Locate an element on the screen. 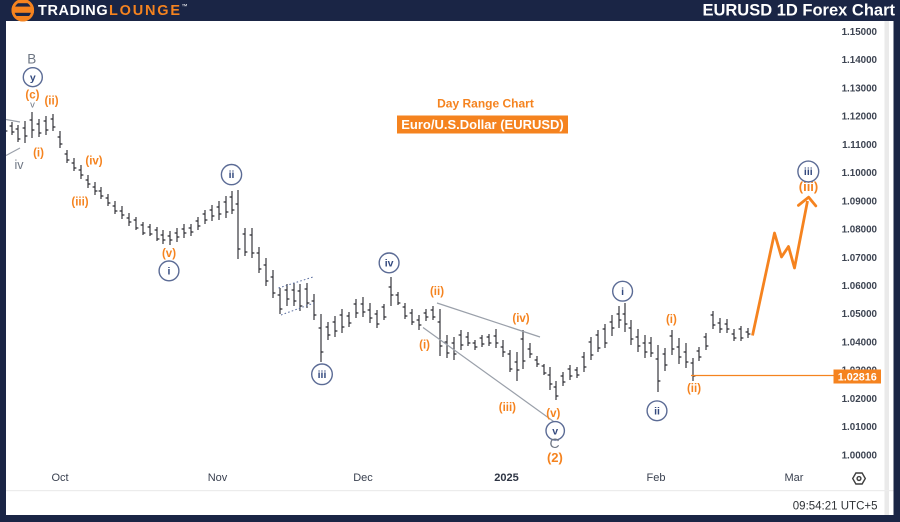  svg-text: ™ is located at coordinates (185, 6).